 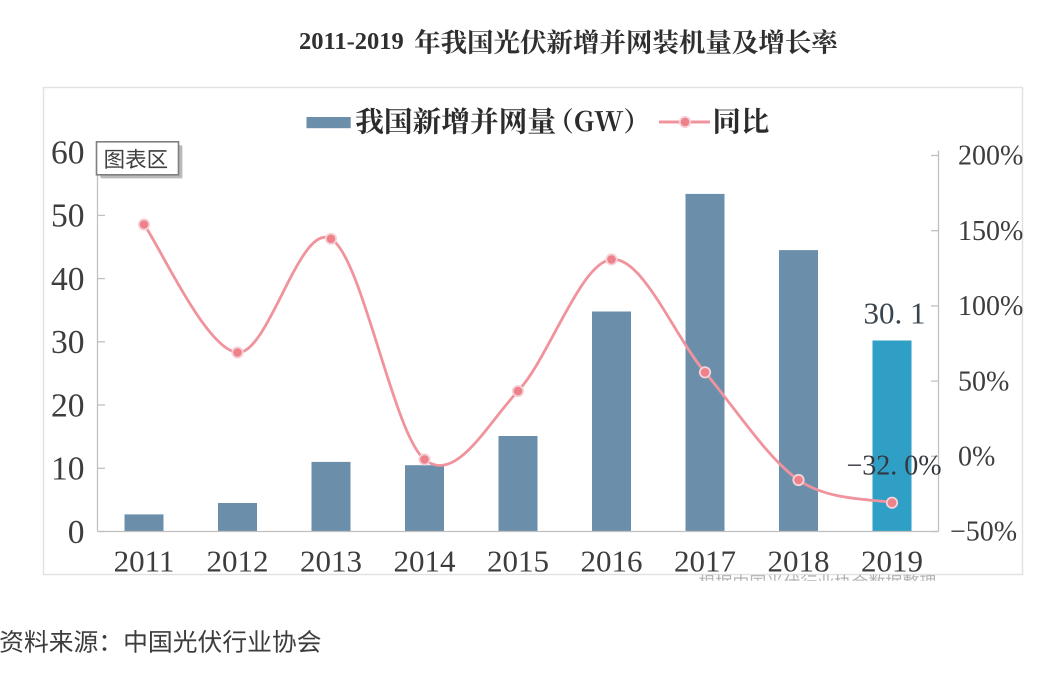 What do you see at coordinates (799, 561) in the screenshot?
I see `svg-text: 2018` at bounding box center [799, 561].